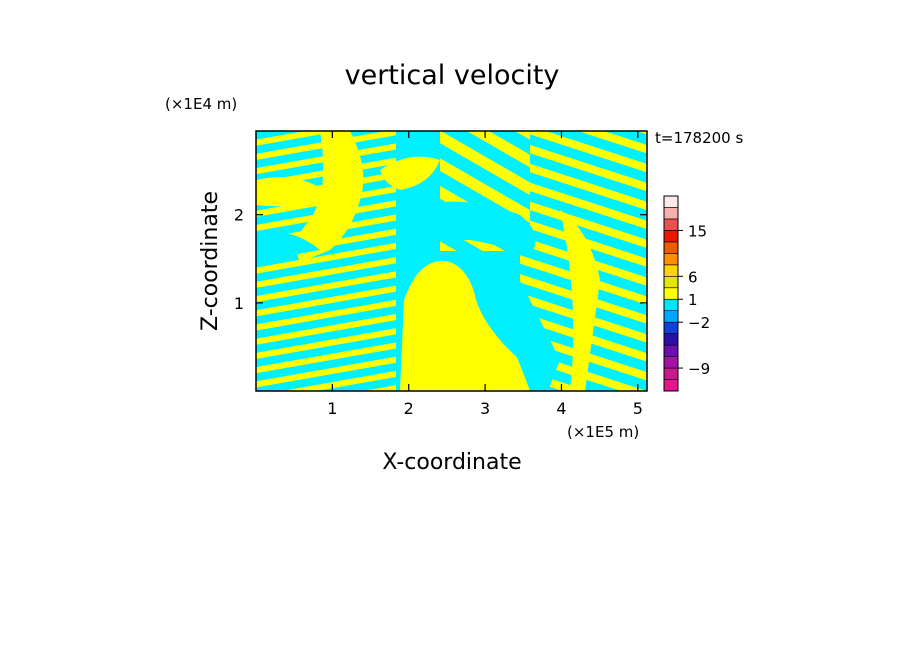 The width and height of the screenshot is (904, 654). Describe the element at coordinates (699, 138) in the screenshot. I see `time-label: t=178200 s` at that location.